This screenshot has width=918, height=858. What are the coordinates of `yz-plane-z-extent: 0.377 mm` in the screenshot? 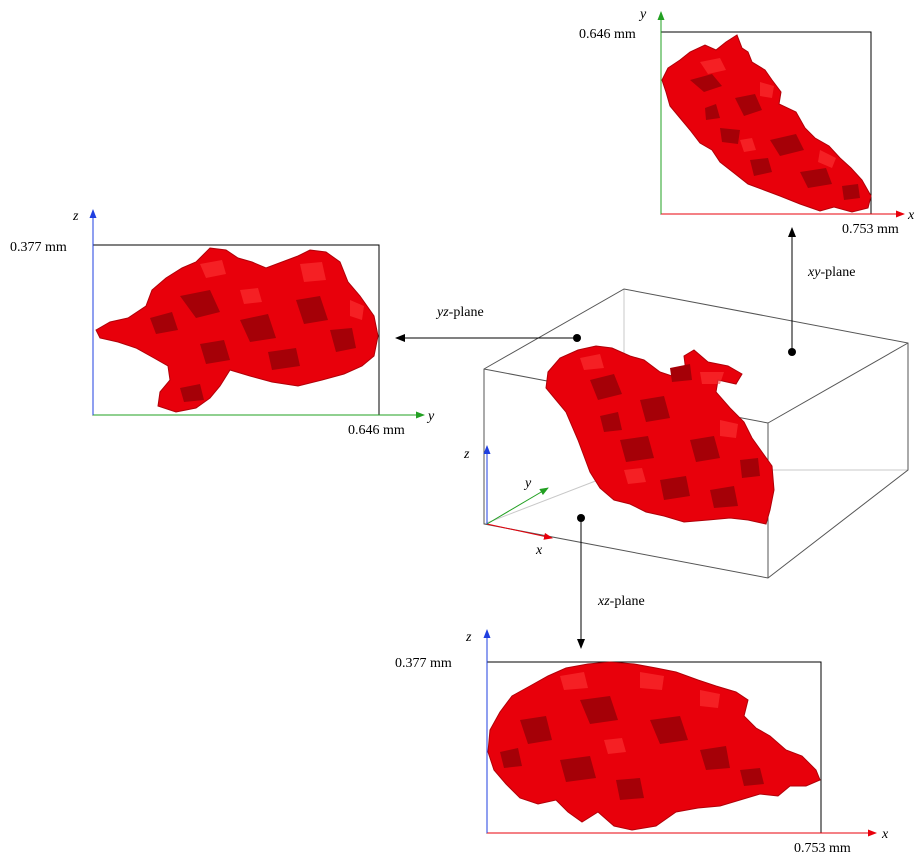 It's located at (38, 247).